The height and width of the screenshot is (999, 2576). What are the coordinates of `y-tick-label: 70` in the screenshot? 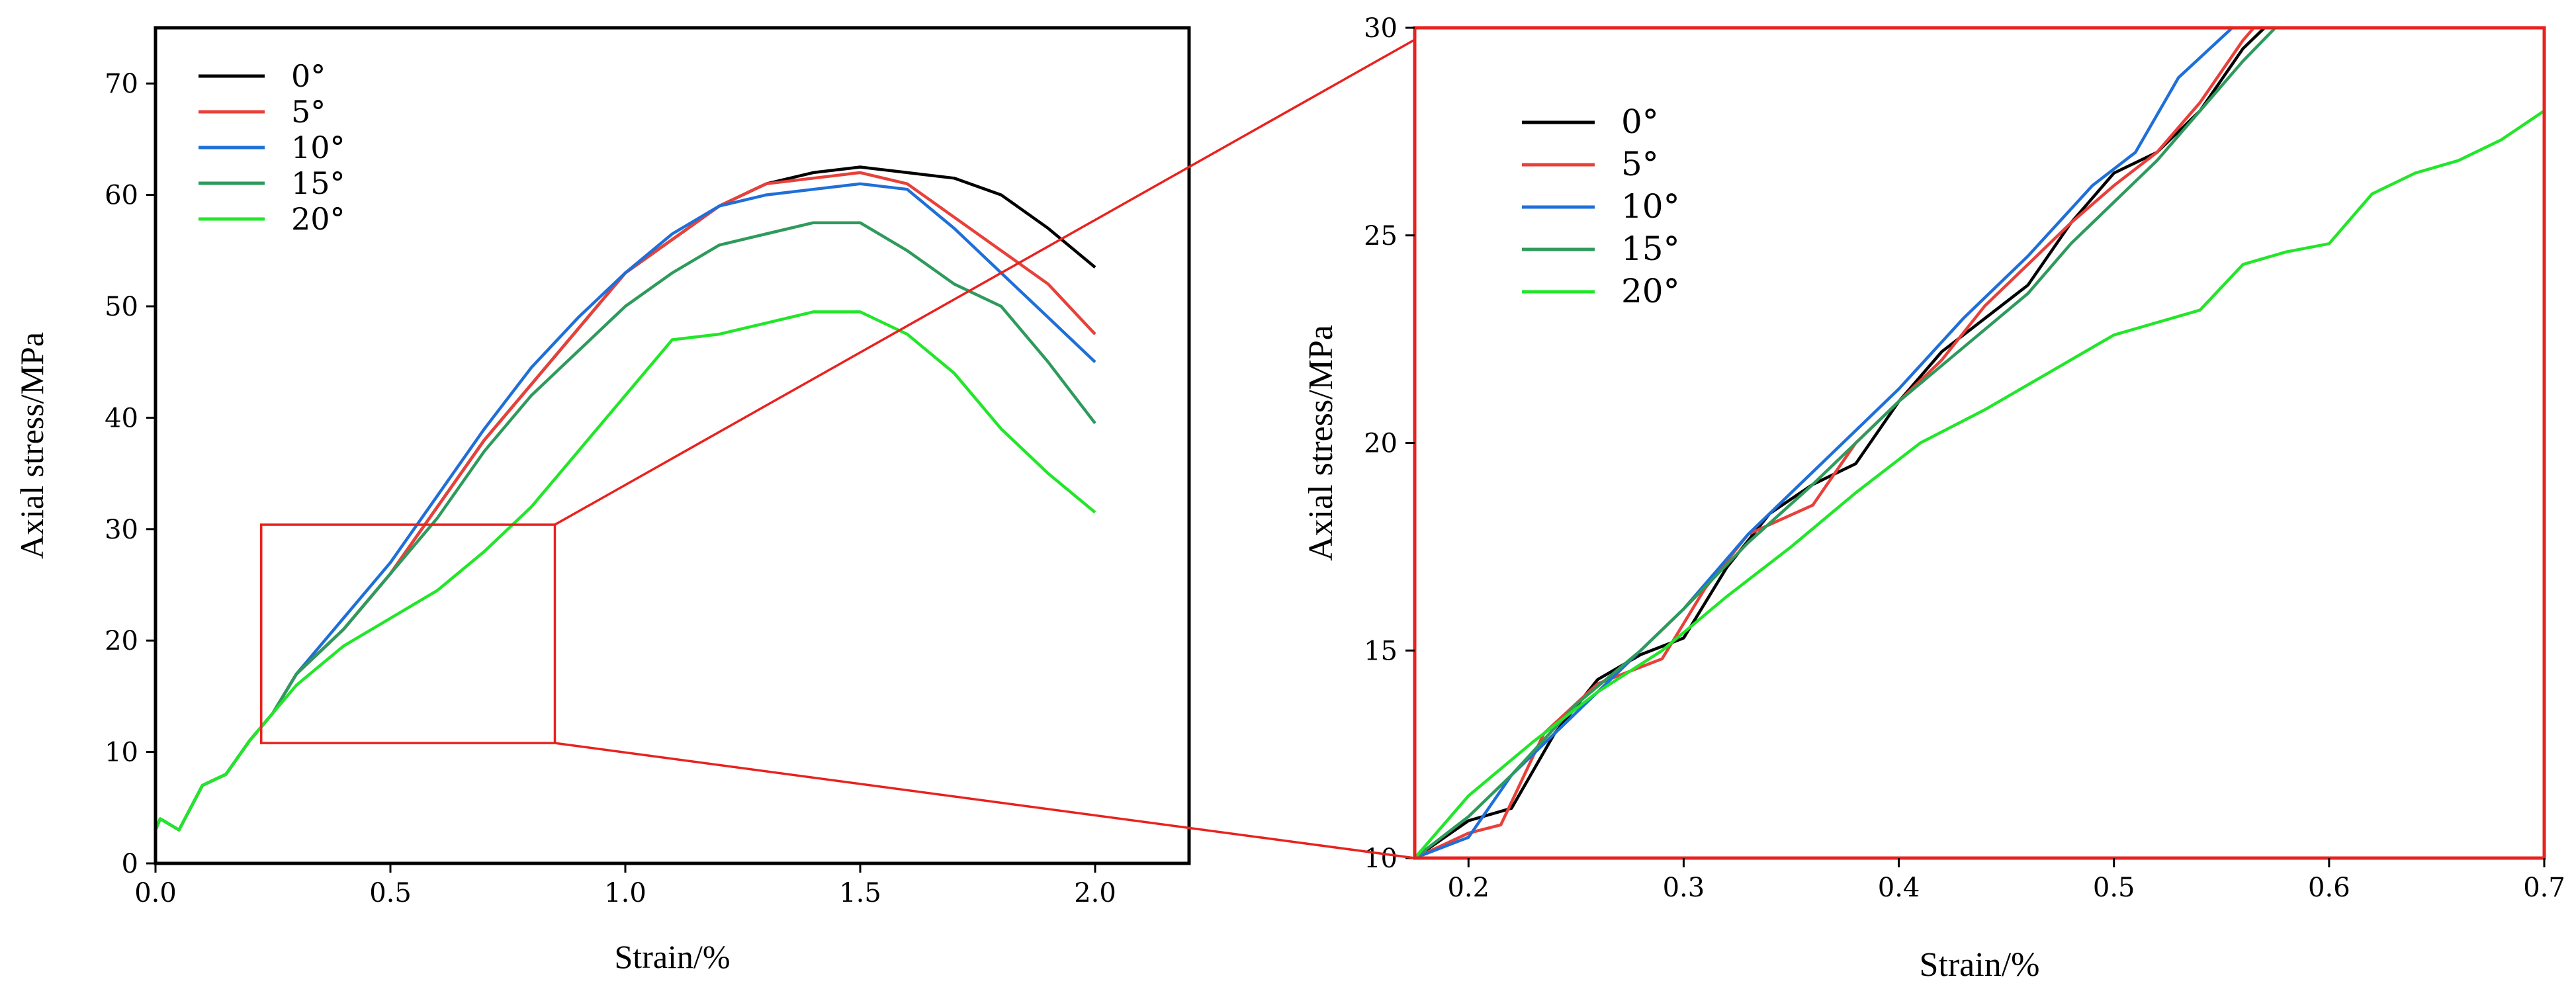 It's located at (121, 84).